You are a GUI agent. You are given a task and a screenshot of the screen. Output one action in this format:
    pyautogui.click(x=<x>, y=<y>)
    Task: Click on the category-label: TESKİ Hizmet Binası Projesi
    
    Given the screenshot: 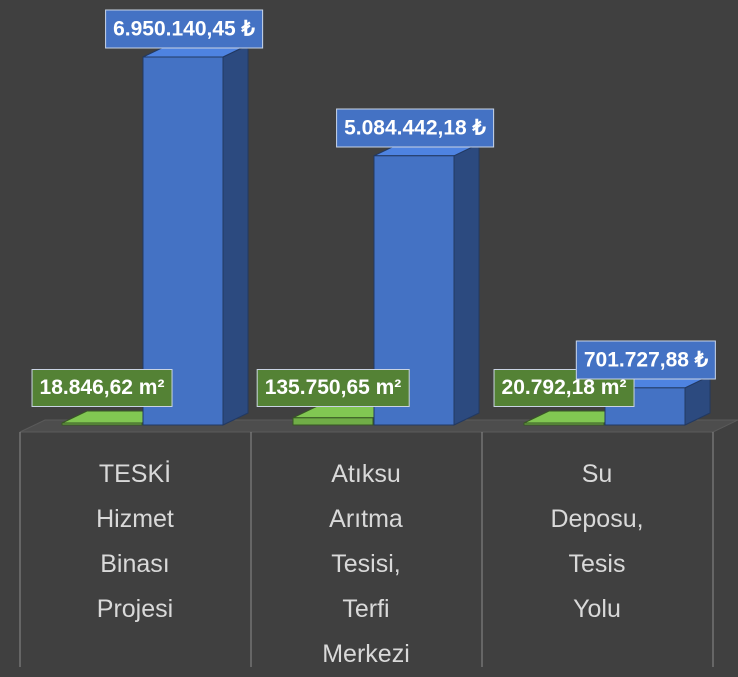 What is the action you would take?
    pyautogui.click(x=135, y=542)
    